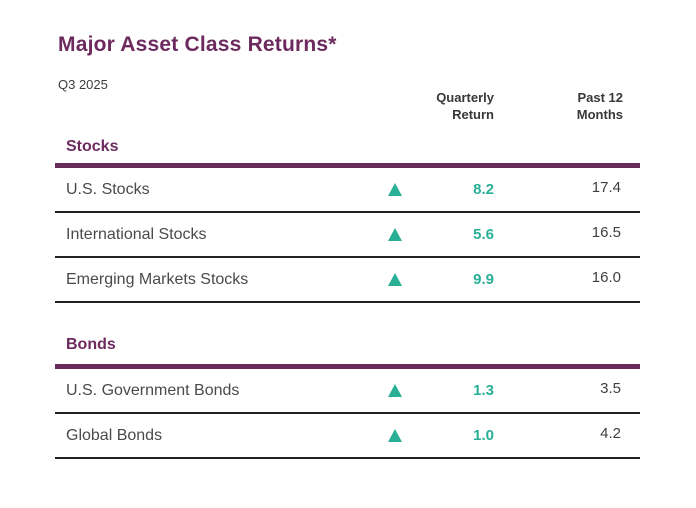  Describe the element at coordinates (157, 279) in the screenshot. I see `asset-class-label: Emerging Markets Stocks` at that location.